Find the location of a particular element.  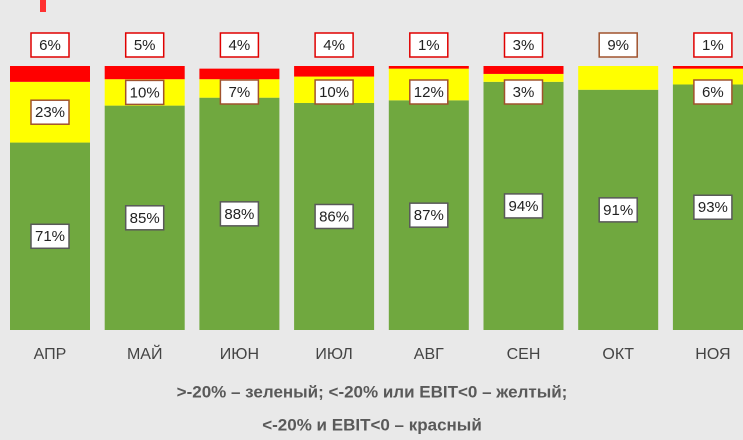

data-label: 93% is located at coordinates (713, 207).